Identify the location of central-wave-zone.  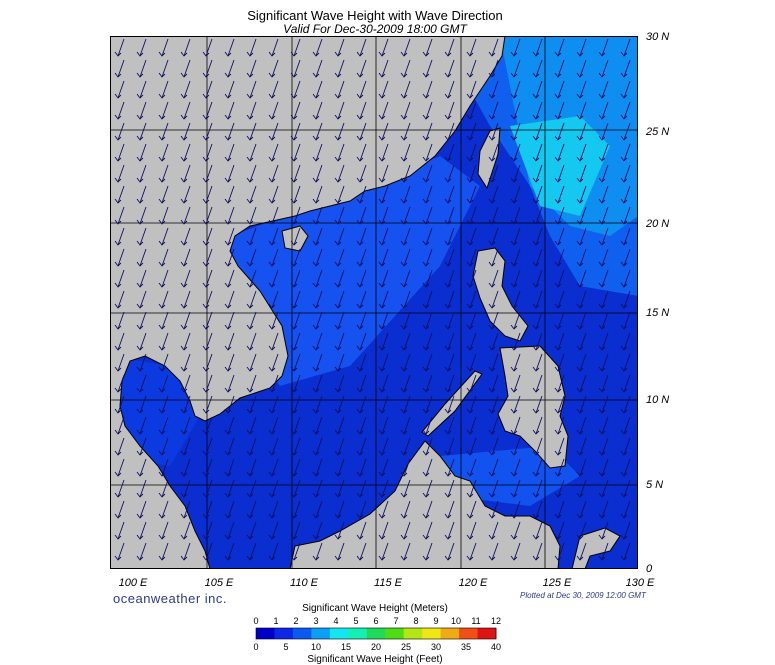
(355, 271).